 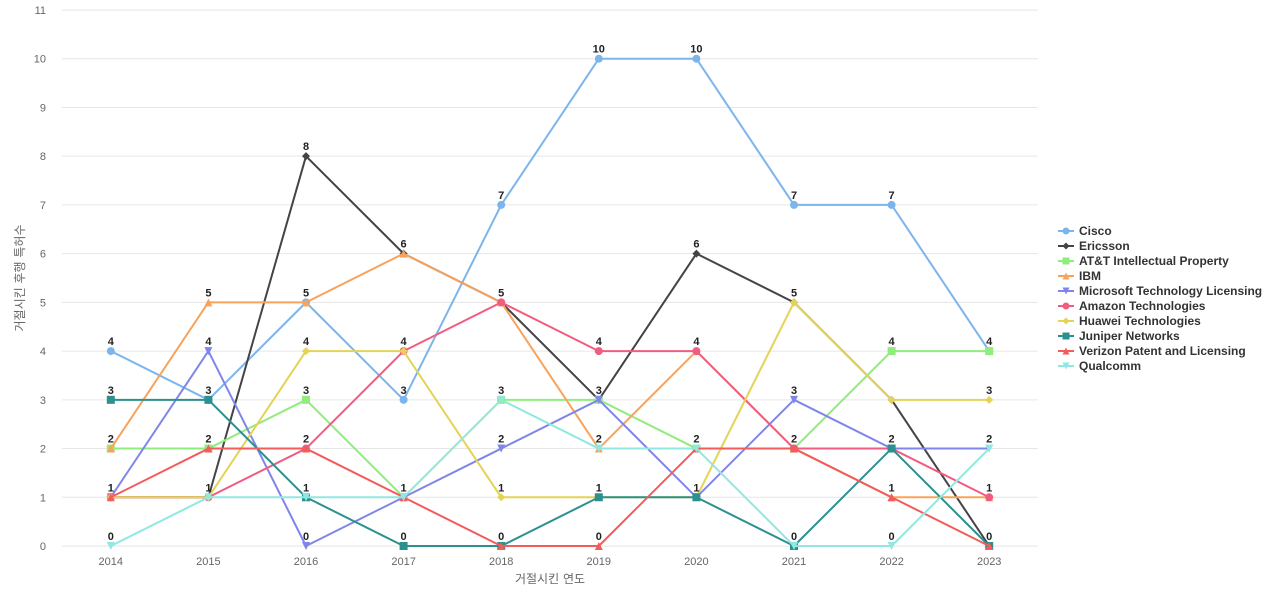 I want to click on x-tick-label: 2016, so click(x=306, y=562).